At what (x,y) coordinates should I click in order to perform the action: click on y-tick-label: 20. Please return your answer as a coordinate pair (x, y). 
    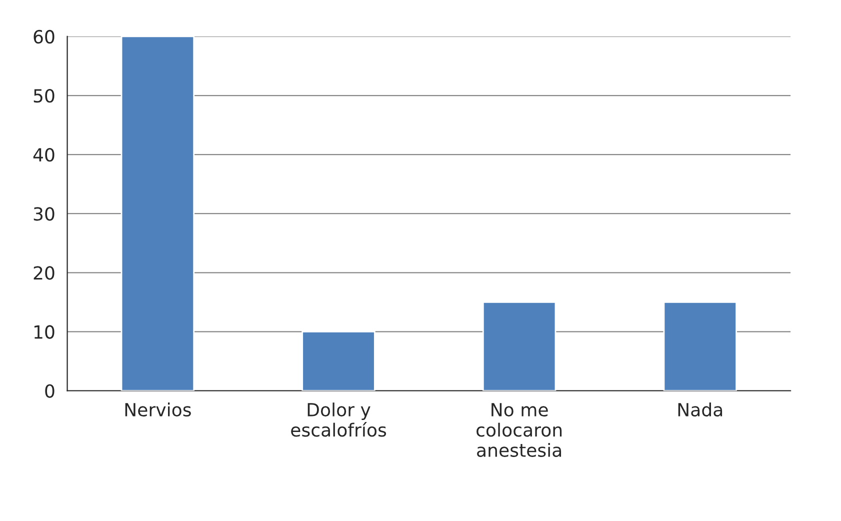
    Looking at the image, I should click on (44, 273).